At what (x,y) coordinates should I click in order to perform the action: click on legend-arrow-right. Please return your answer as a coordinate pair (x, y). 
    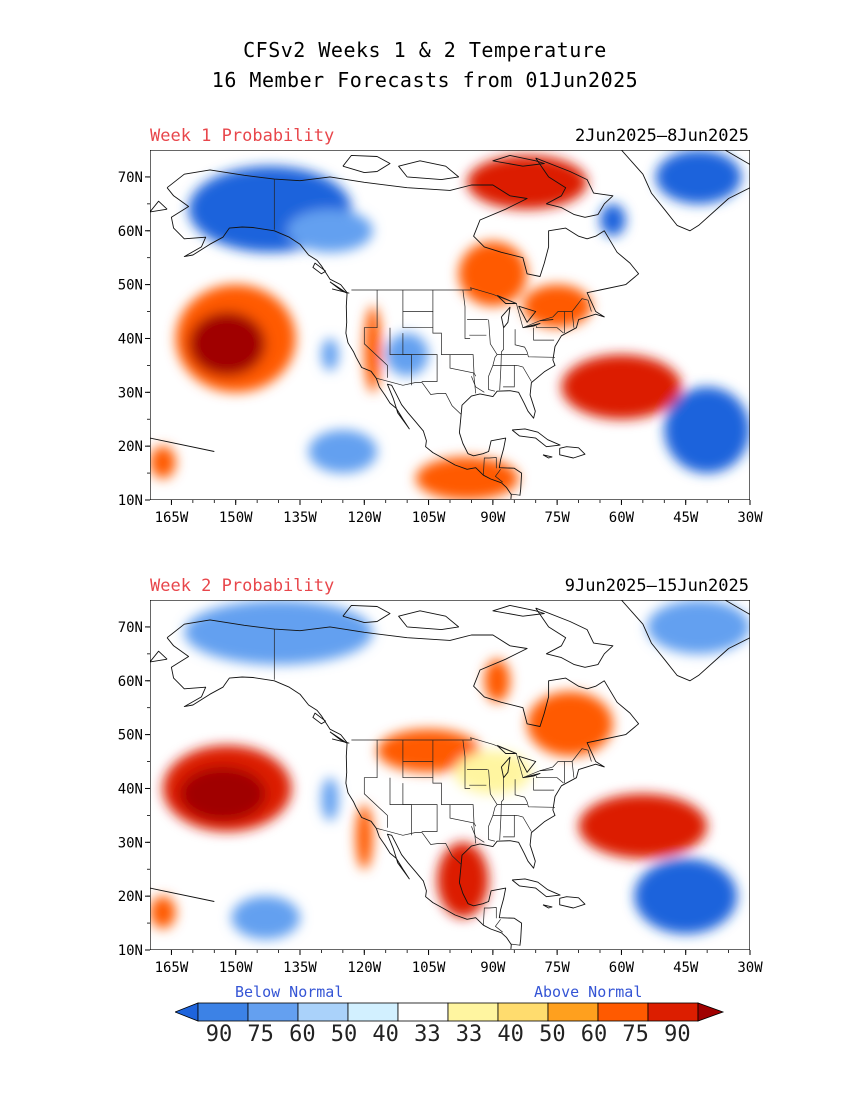
    Looking at the image, I should click on (711, 1012).